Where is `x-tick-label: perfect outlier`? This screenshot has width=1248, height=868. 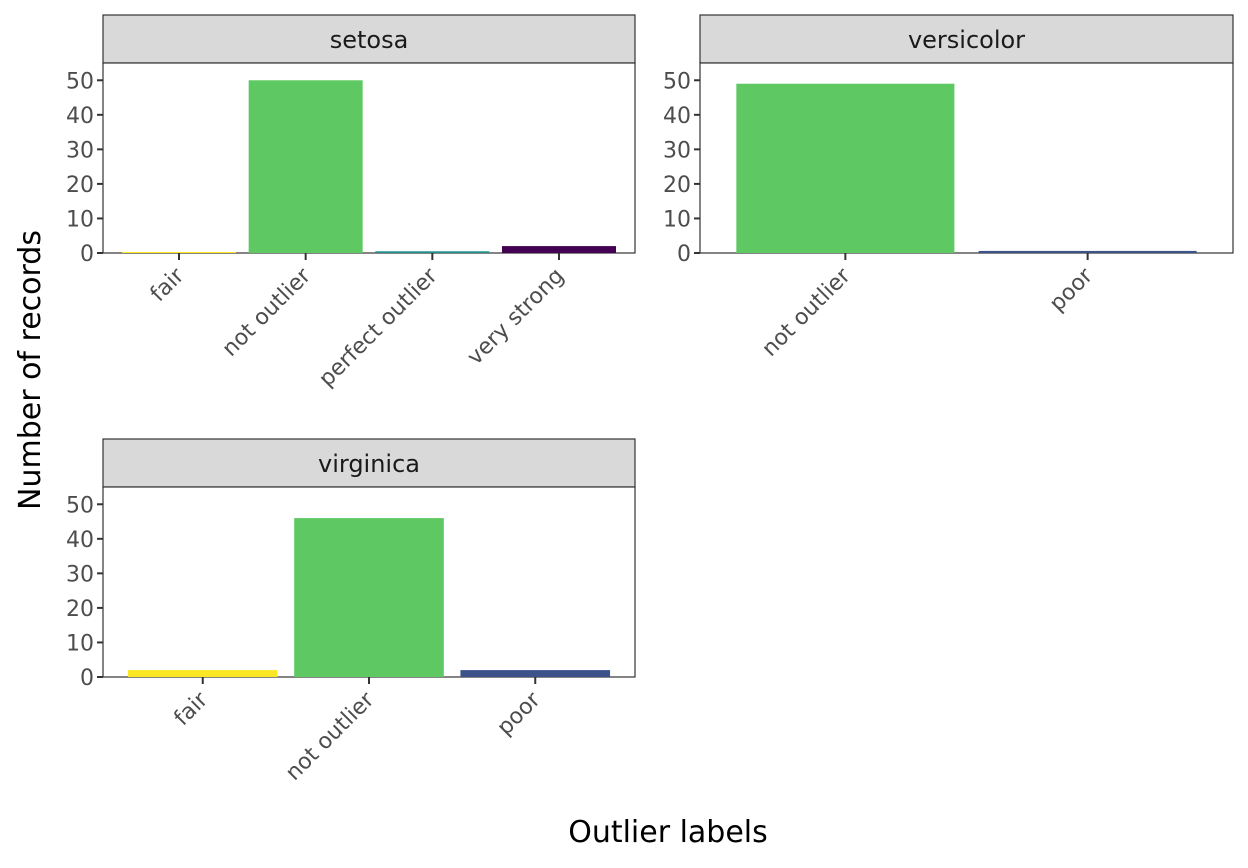
x-tick-label: perfect outlier is located at coordinates (378, 327).